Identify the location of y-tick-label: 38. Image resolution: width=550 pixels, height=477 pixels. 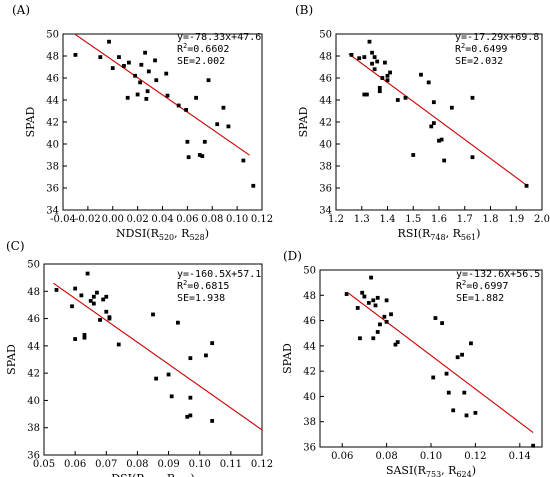
(309, 422).